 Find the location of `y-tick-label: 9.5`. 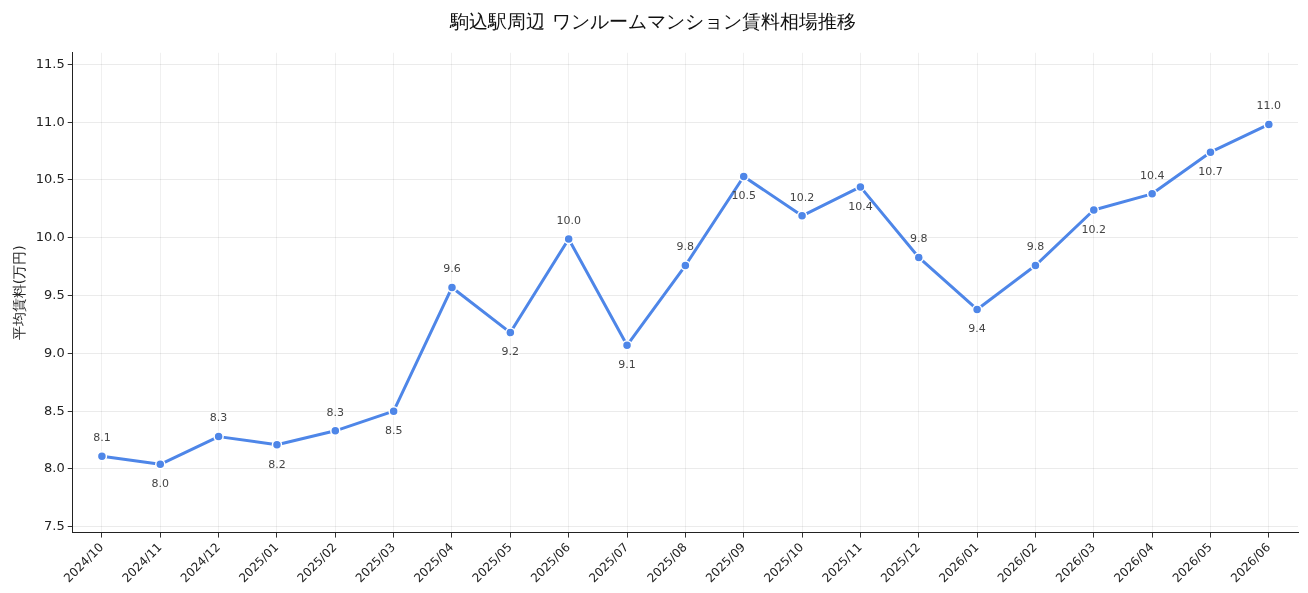

y-tick-label: 9.5 is located at coordinates (54, 294).